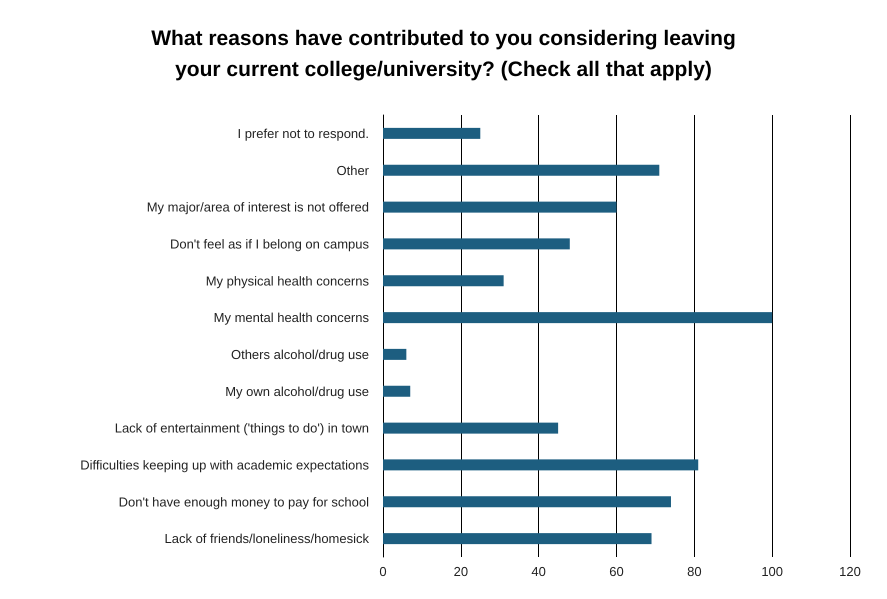 This screenshot has width=887, height=599. Describe the element at coordinates (288, 280) in the screenshot. I see `y-tick-label: My physical health concerns` at that location.